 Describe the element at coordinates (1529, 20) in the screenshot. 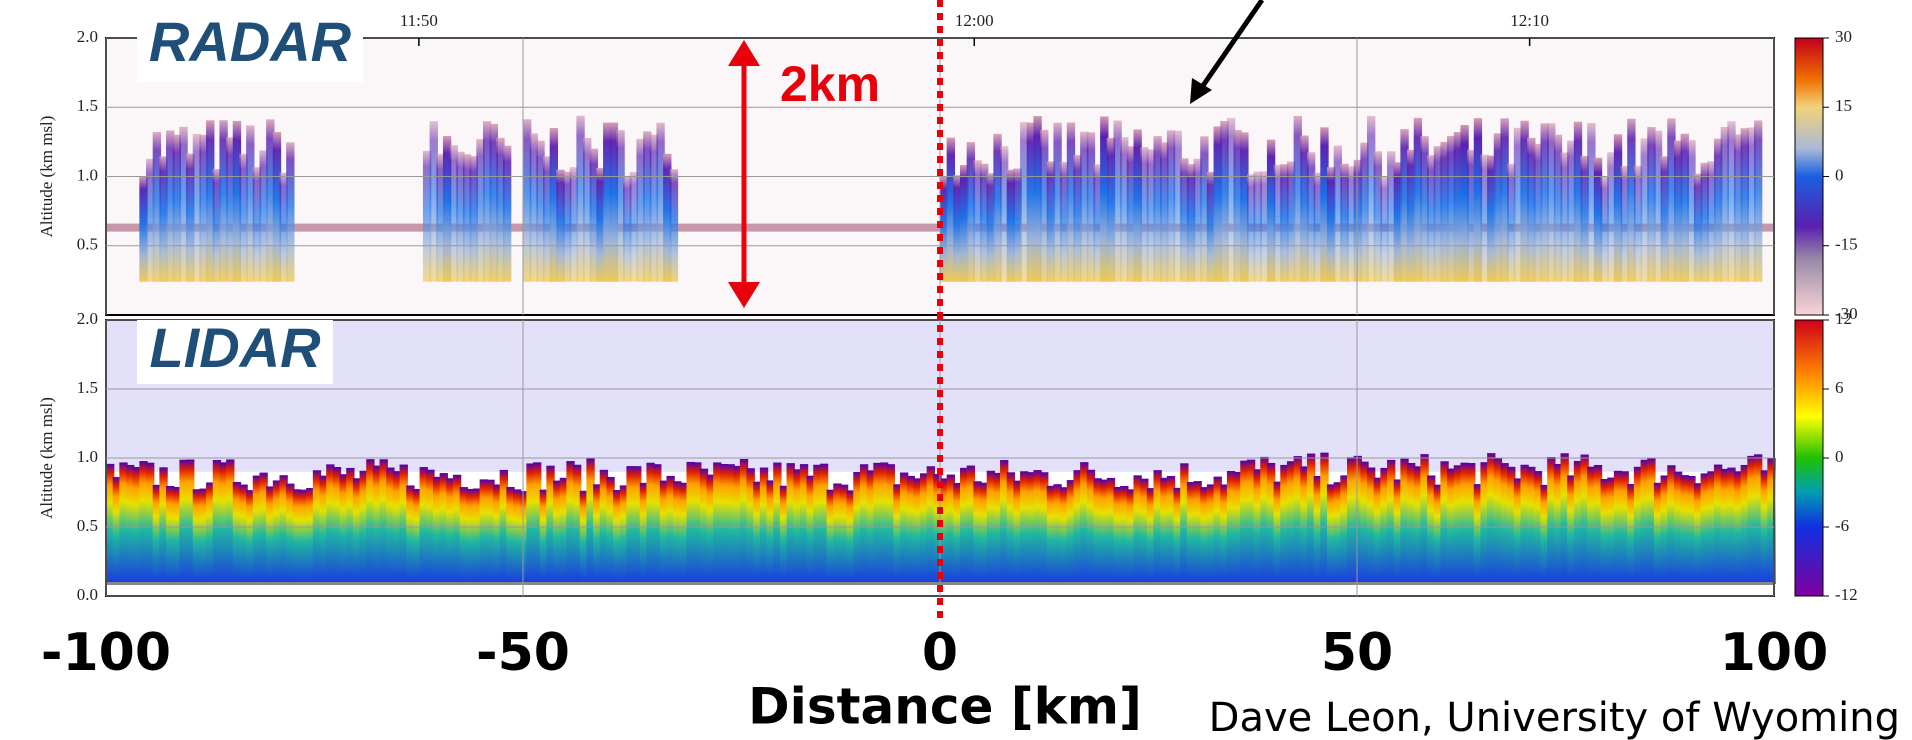

I see `x2-tick-label: 12:10` at that location.